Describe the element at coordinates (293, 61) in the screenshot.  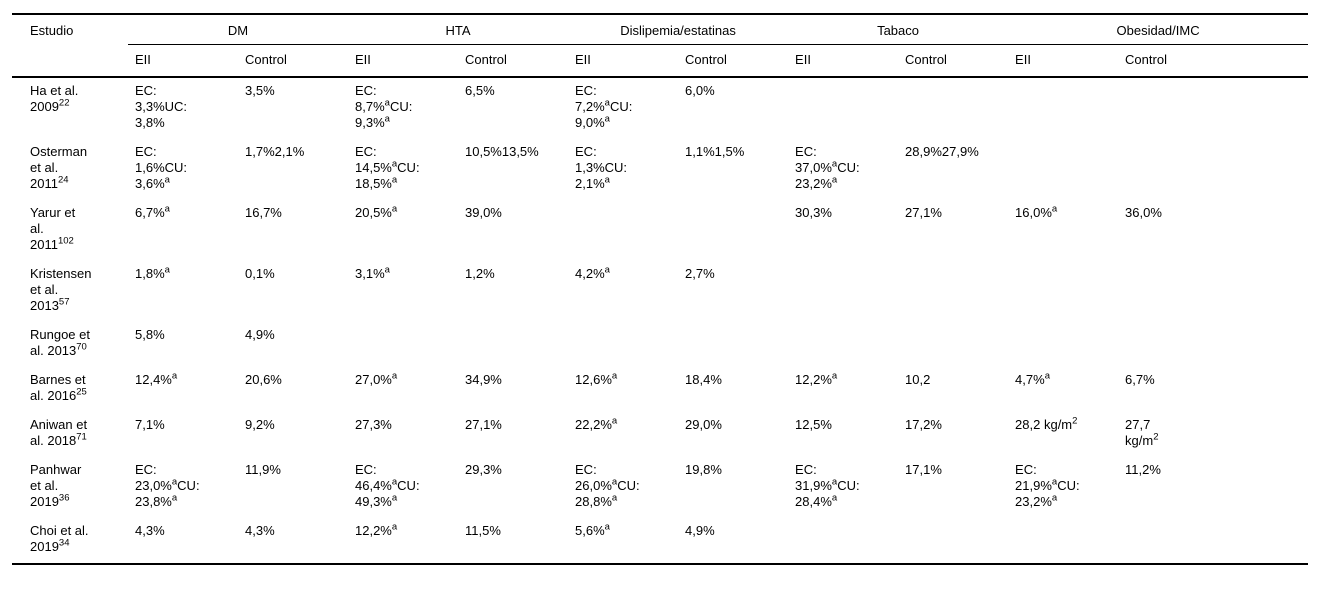
I see `column-header-dm-control: Control` at that location.